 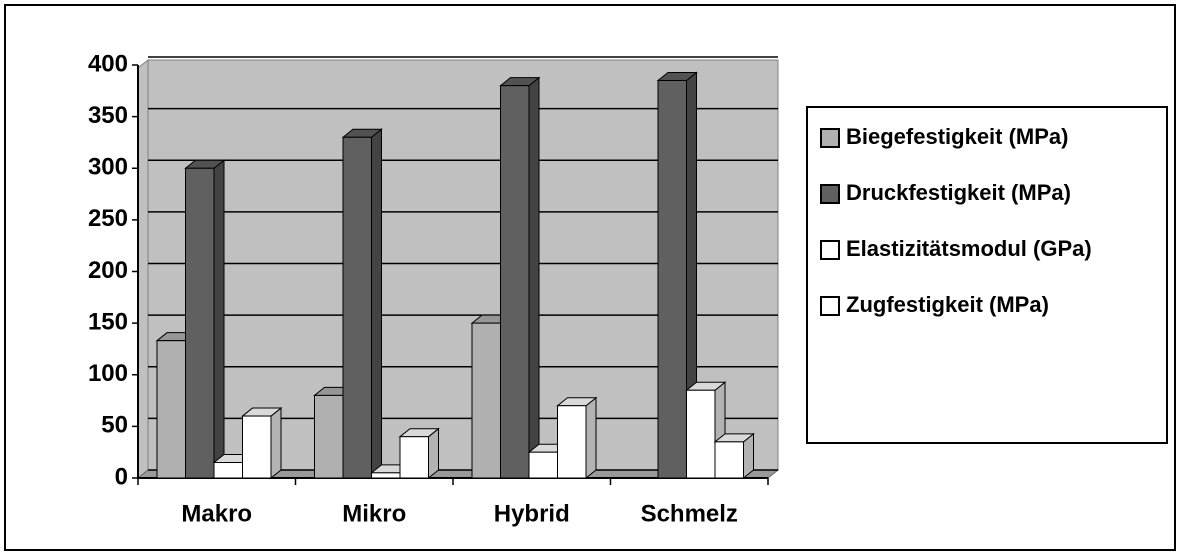 I want to click on y-tick-label: 300, so click(x=108, y=167).